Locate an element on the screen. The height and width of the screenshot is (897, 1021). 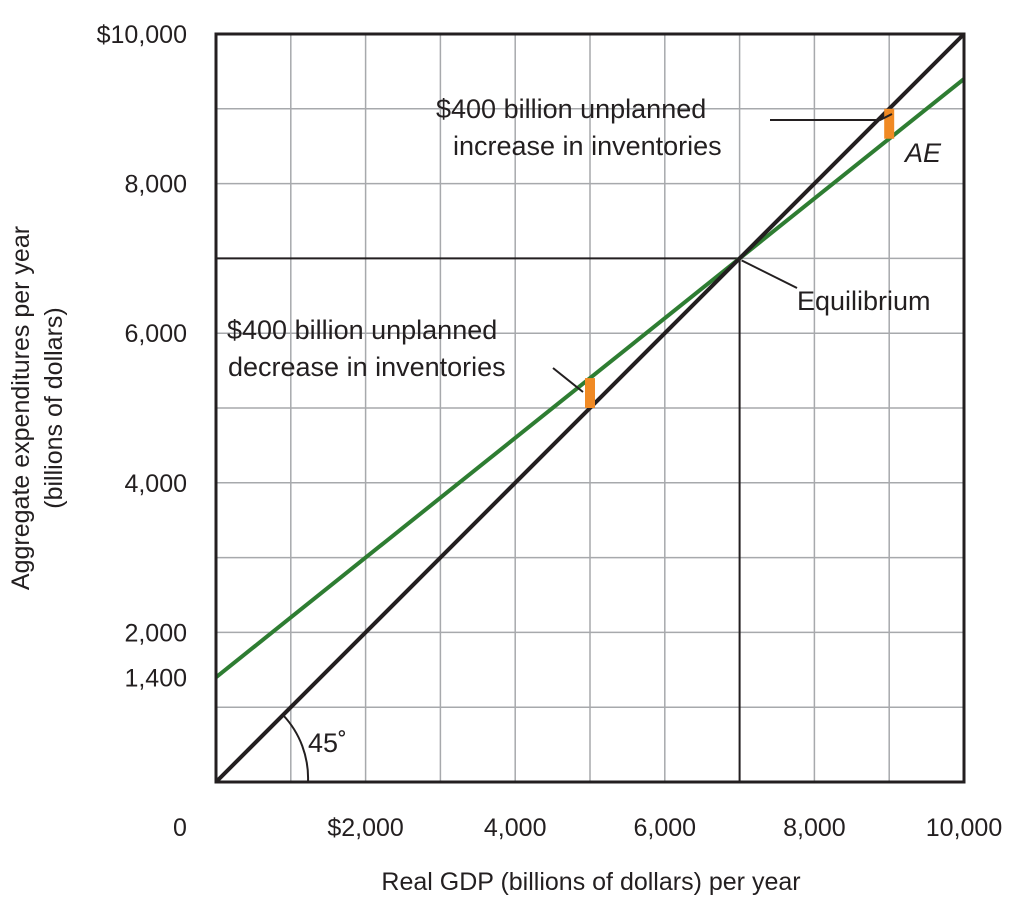
inventory-increase-gap is located at coordinates (889, 123).